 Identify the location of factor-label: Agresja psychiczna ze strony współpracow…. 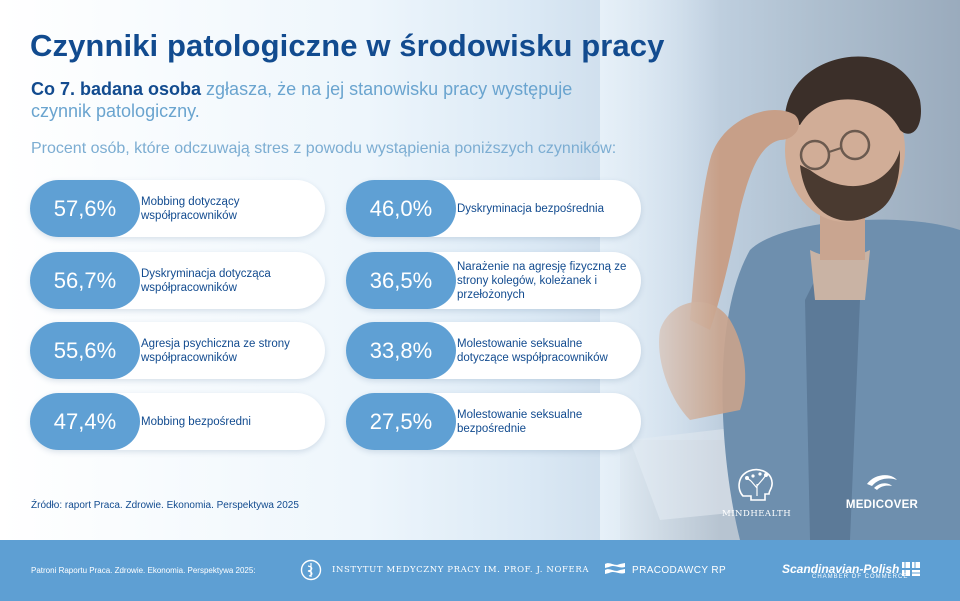
(215, 350).